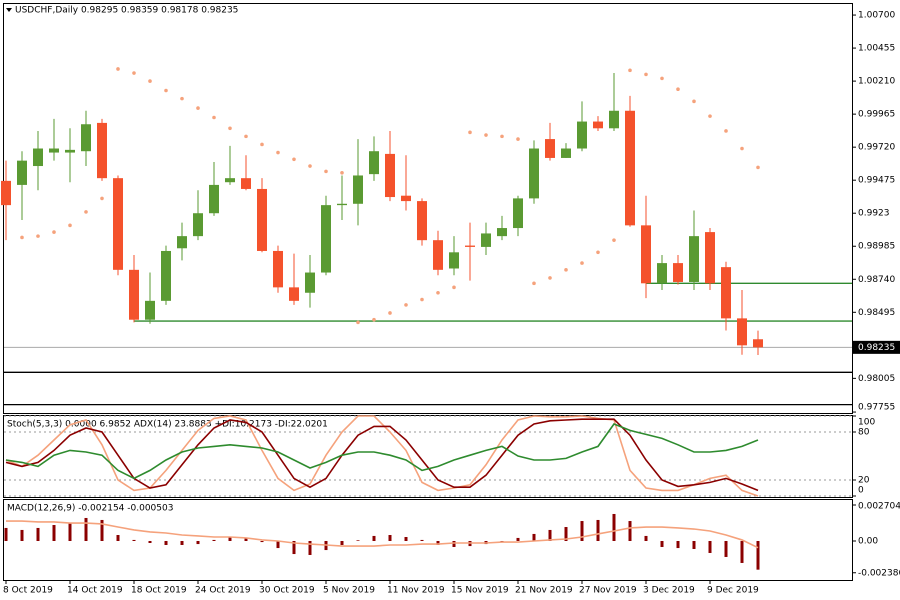  Describe the element at coordinates (544, 591) in the screenshot. I see `x-tick-label: 21 Nov 2019` at that location.